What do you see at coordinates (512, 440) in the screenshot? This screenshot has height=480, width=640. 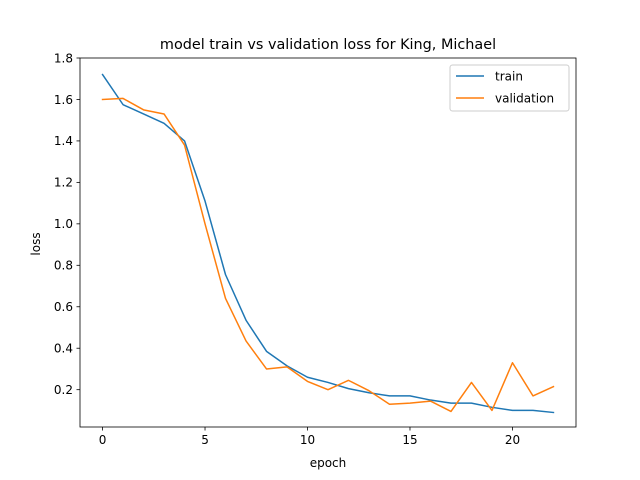 I see `x-tick-label: 20` at bounding box center [512, 440].